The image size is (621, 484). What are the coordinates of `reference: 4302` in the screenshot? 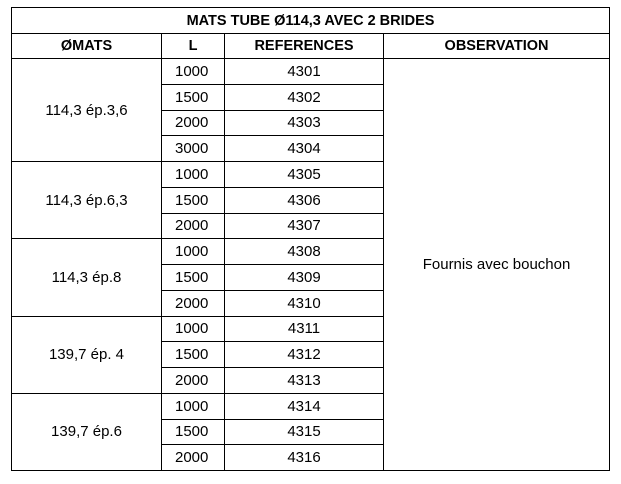 It's located at (304, 97).